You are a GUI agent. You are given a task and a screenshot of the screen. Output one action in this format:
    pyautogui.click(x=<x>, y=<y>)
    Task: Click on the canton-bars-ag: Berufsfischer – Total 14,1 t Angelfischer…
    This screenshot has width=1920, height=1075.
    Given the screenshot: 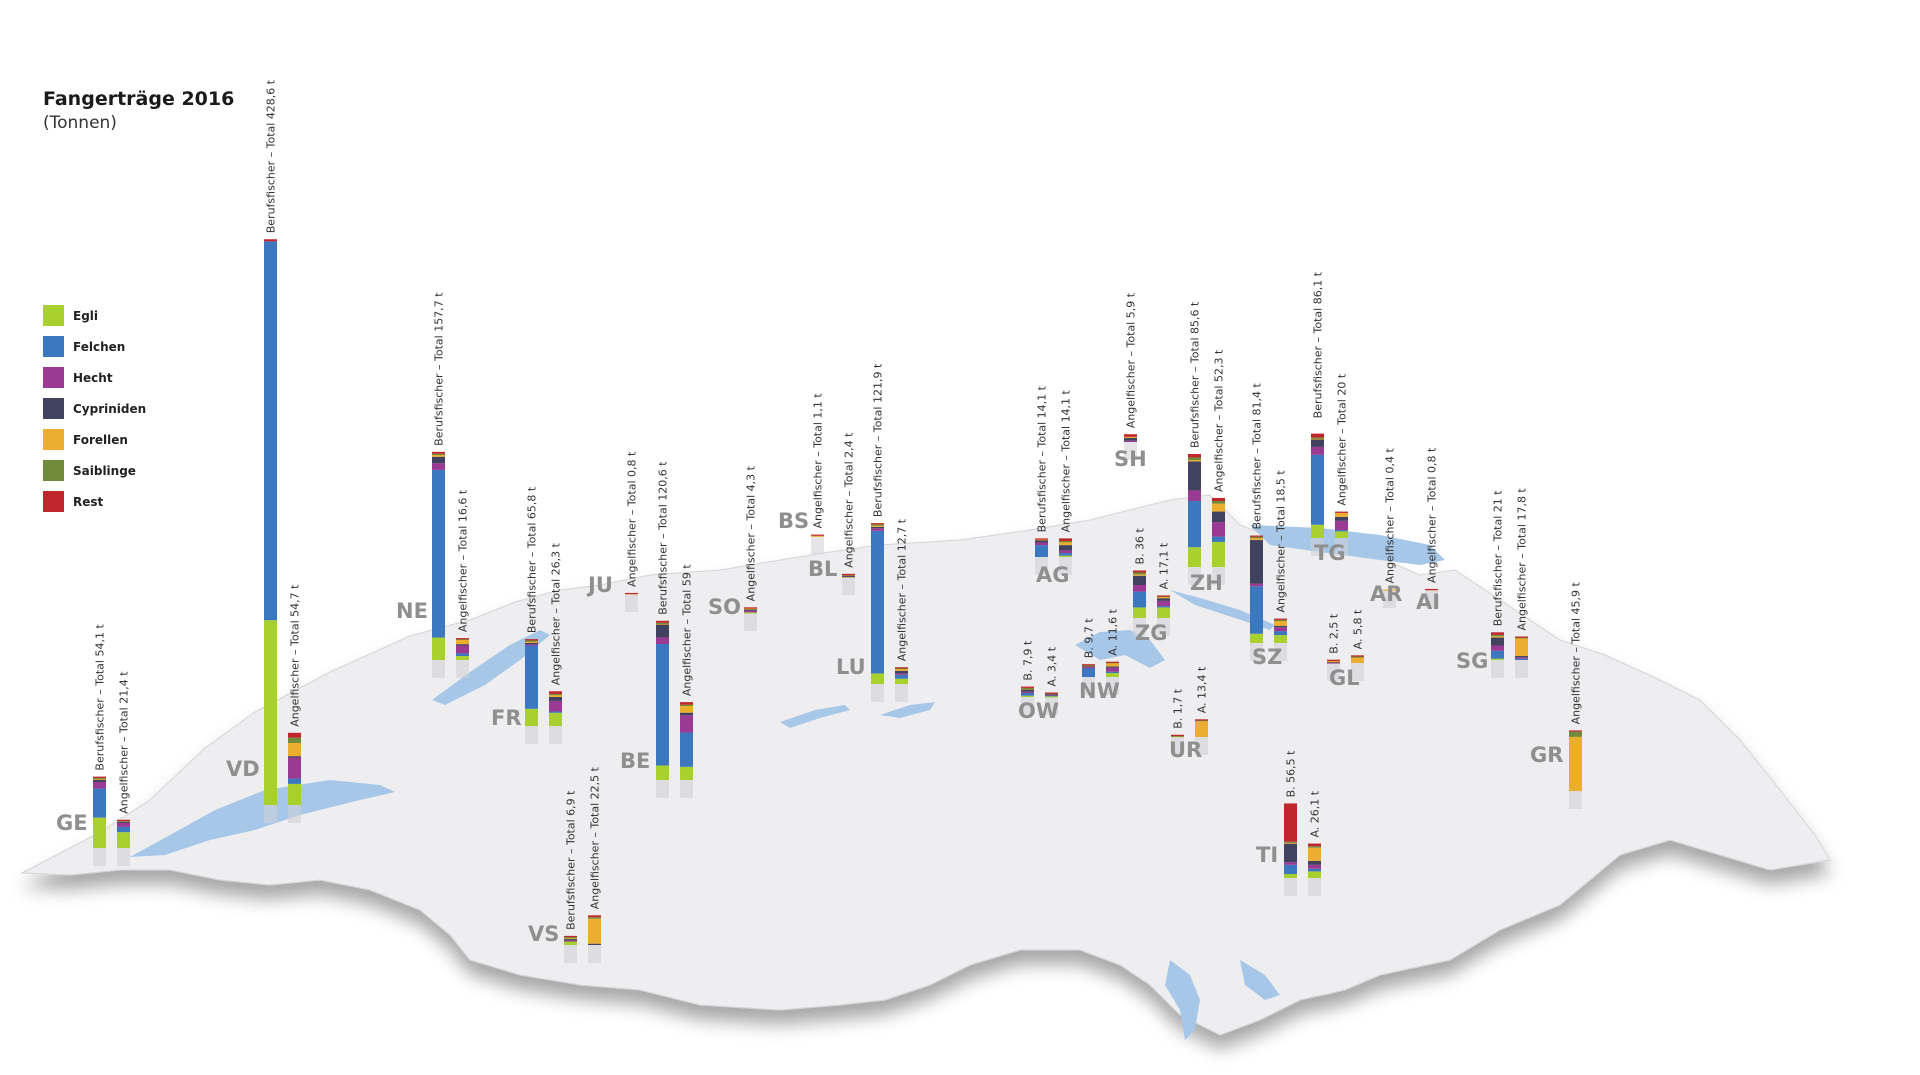 What is the action you would take?
    pyautogui.click(x=1054, y=480)
    